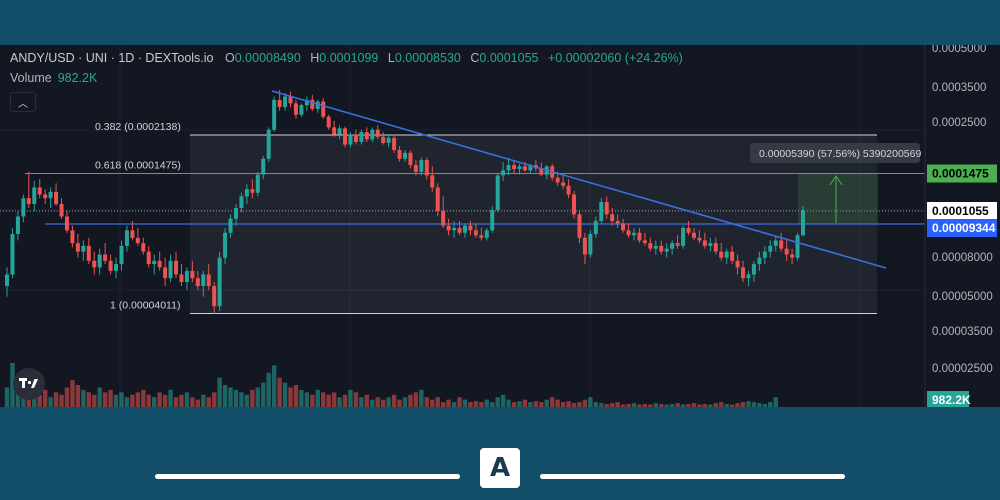 This screenshot has height=500, width=1000. Describe the element at coordinates (964, 228) in the screenshot. I see `price-tag-label: 0.00009344` at that location.